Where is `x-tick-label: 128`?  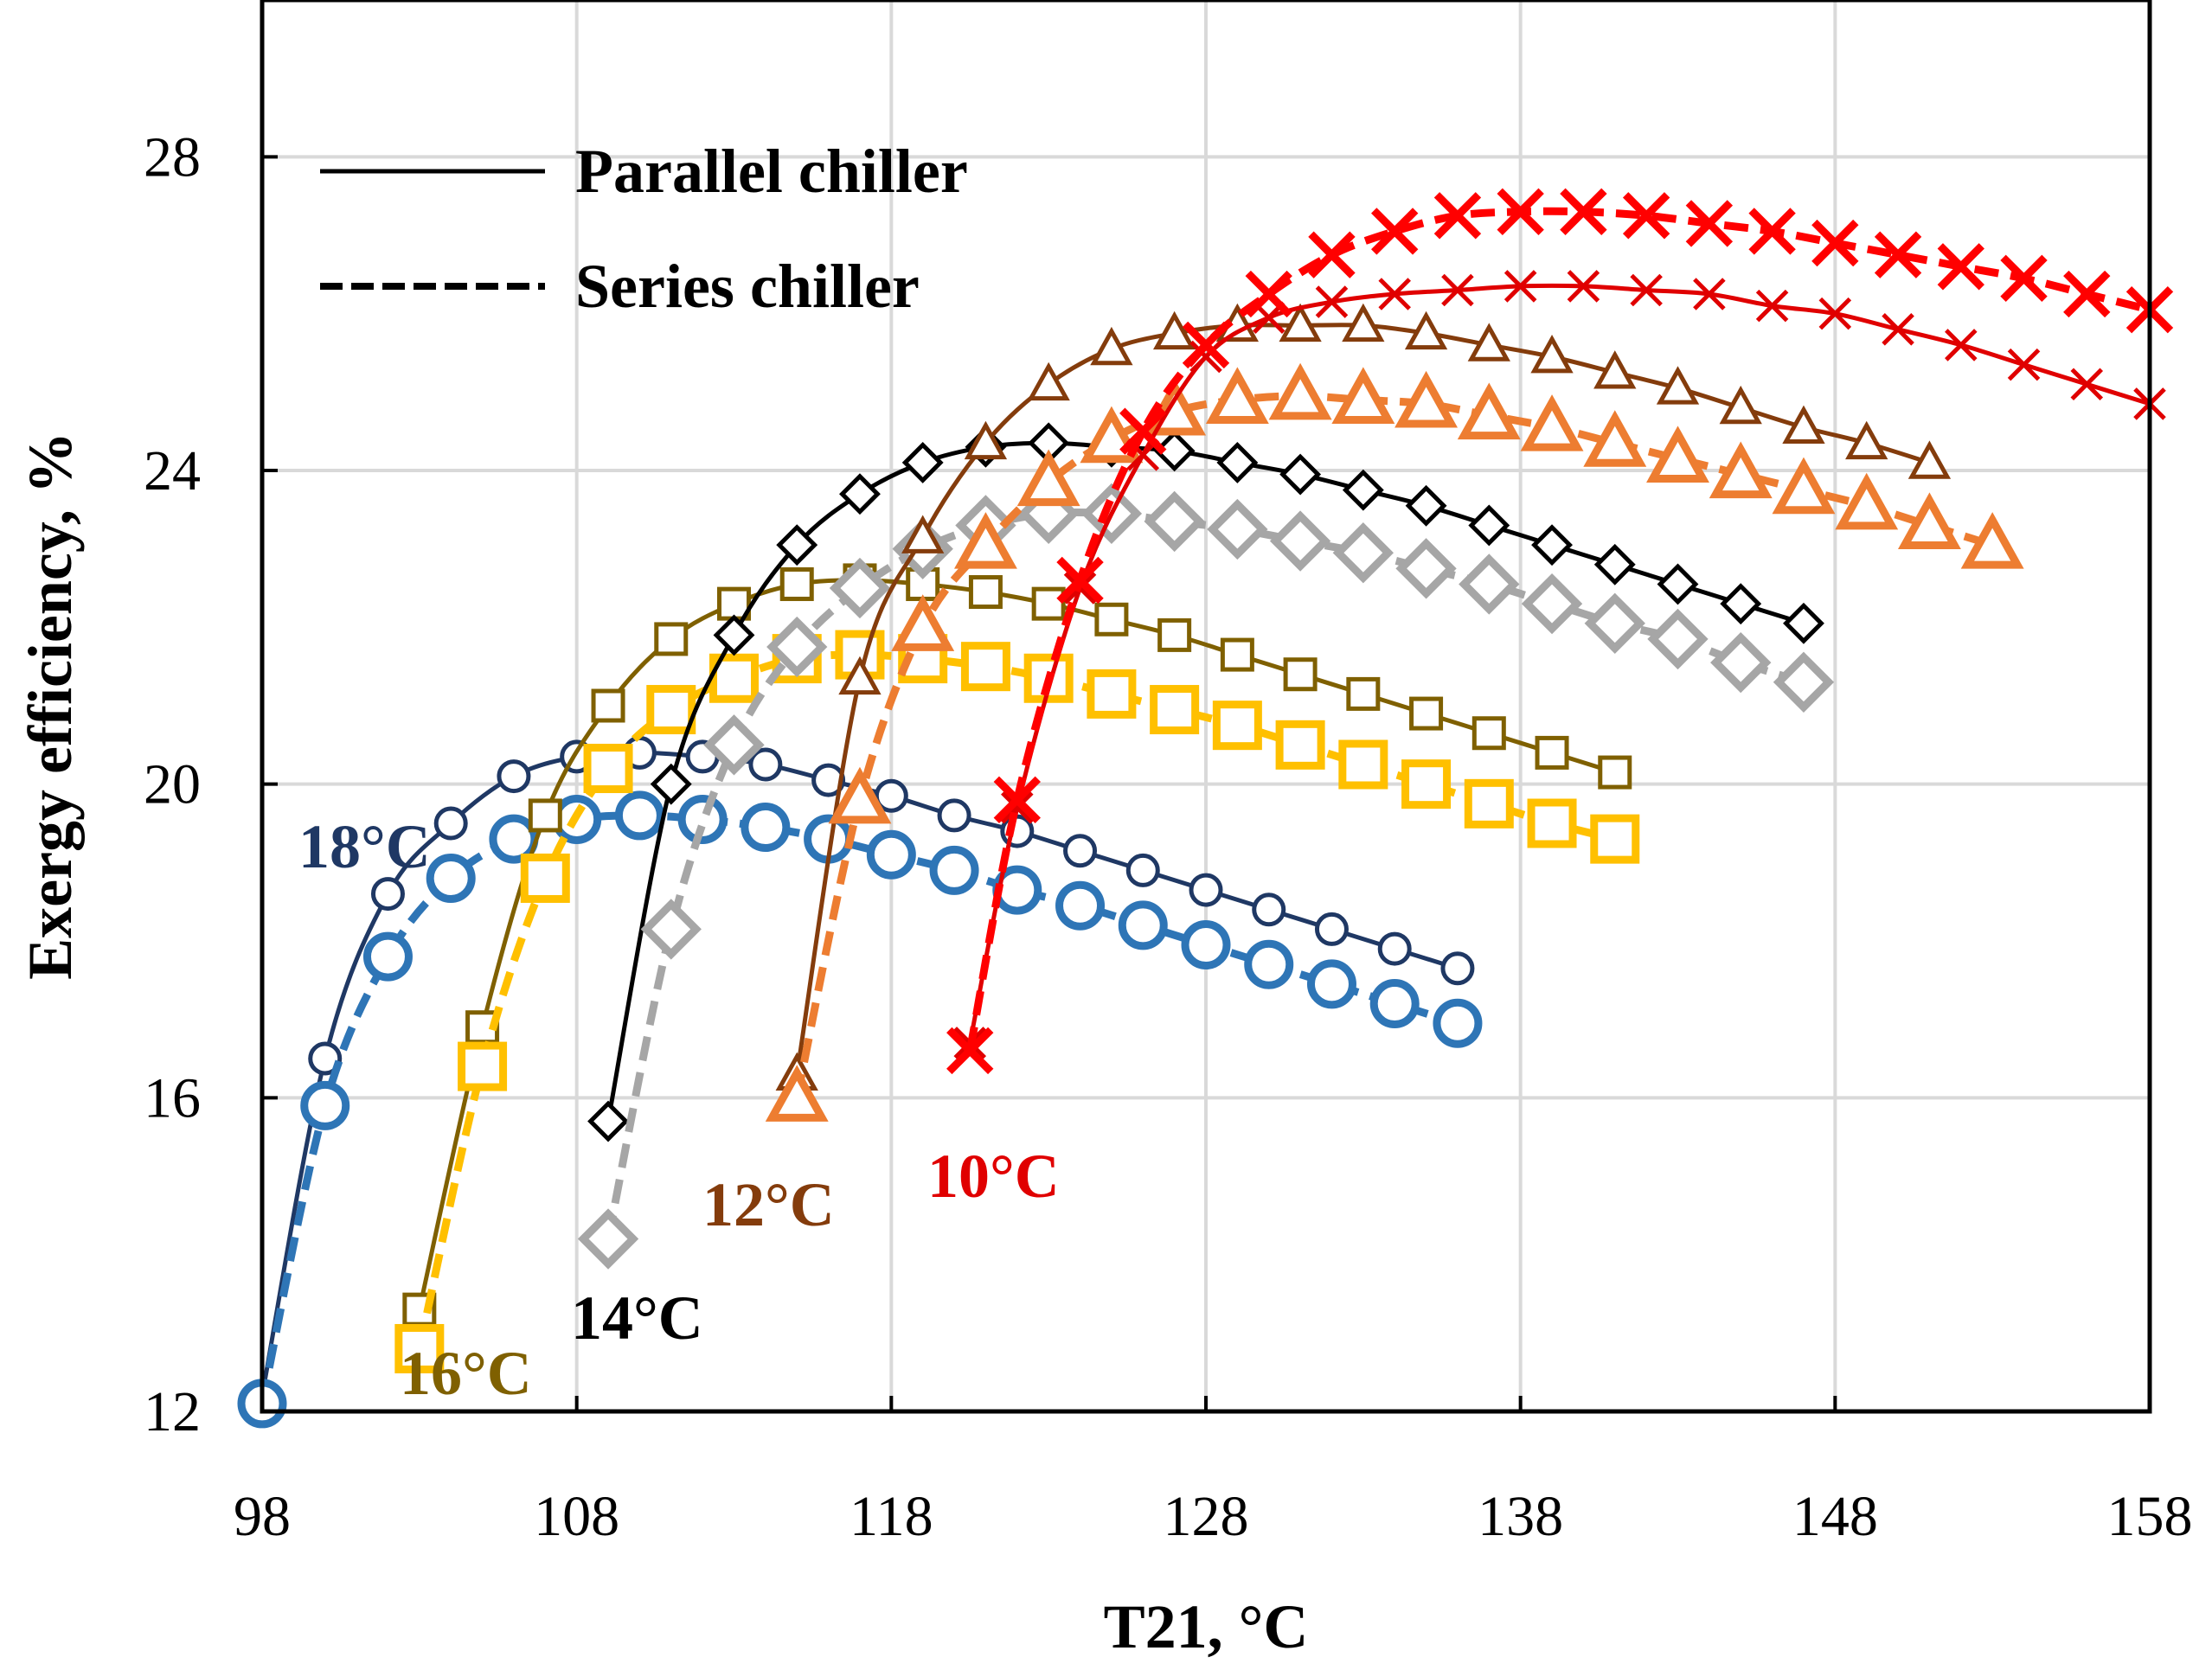
x-tick-label: 128 is located at coordinates (1207, 1516).